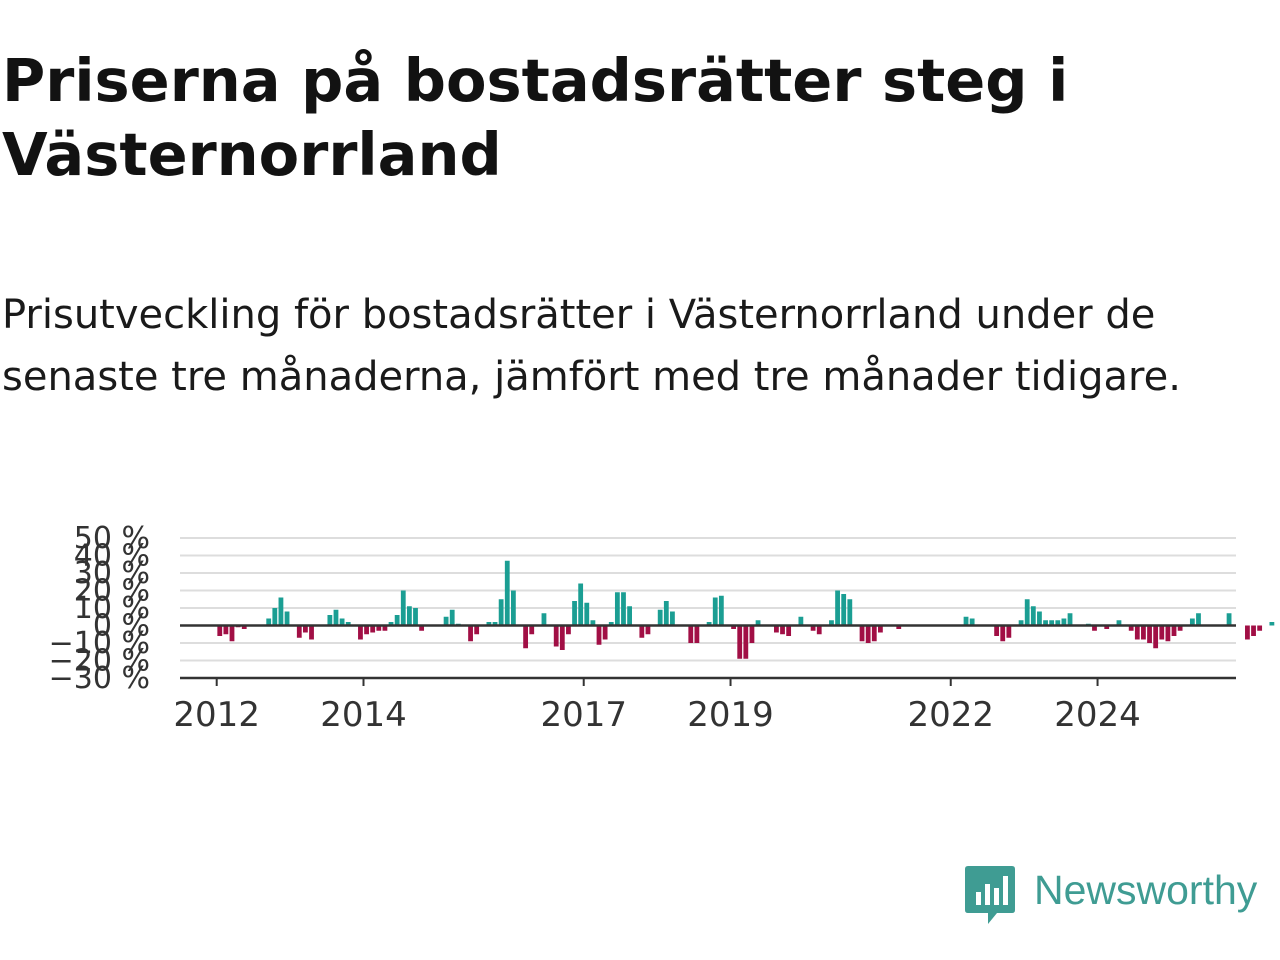 The height and width of the screenshot is (960, 1280). I want to click on x-tick-label: 2014, so click(363, 715).